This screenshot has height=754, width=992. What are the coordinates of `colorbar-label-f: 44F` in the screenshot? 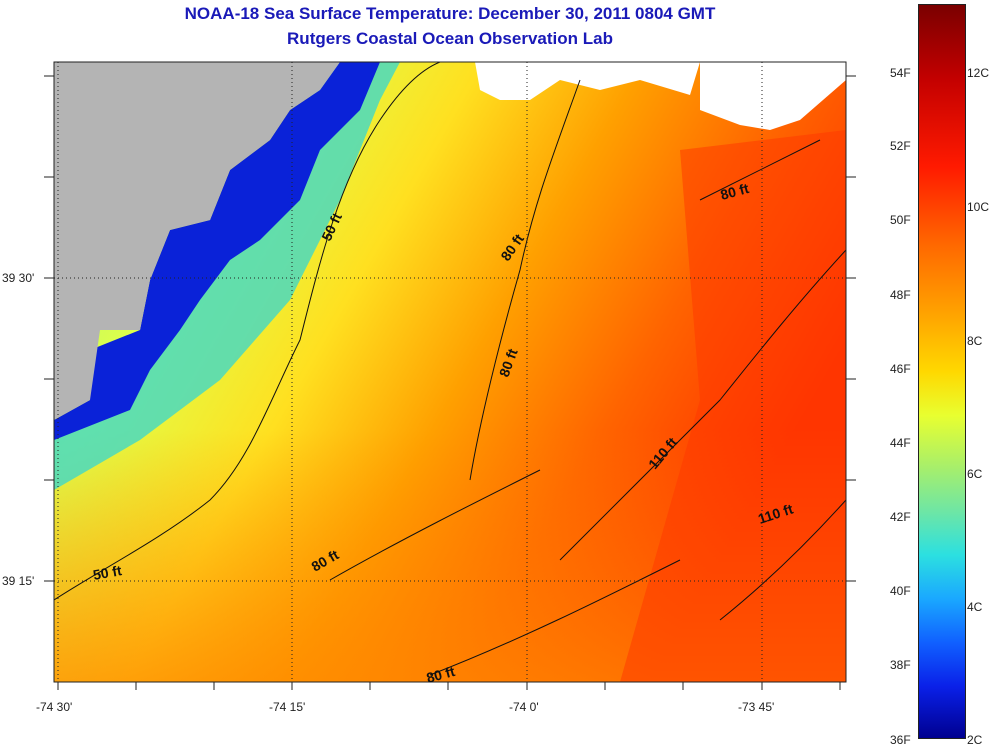 It's located at (900, 443).